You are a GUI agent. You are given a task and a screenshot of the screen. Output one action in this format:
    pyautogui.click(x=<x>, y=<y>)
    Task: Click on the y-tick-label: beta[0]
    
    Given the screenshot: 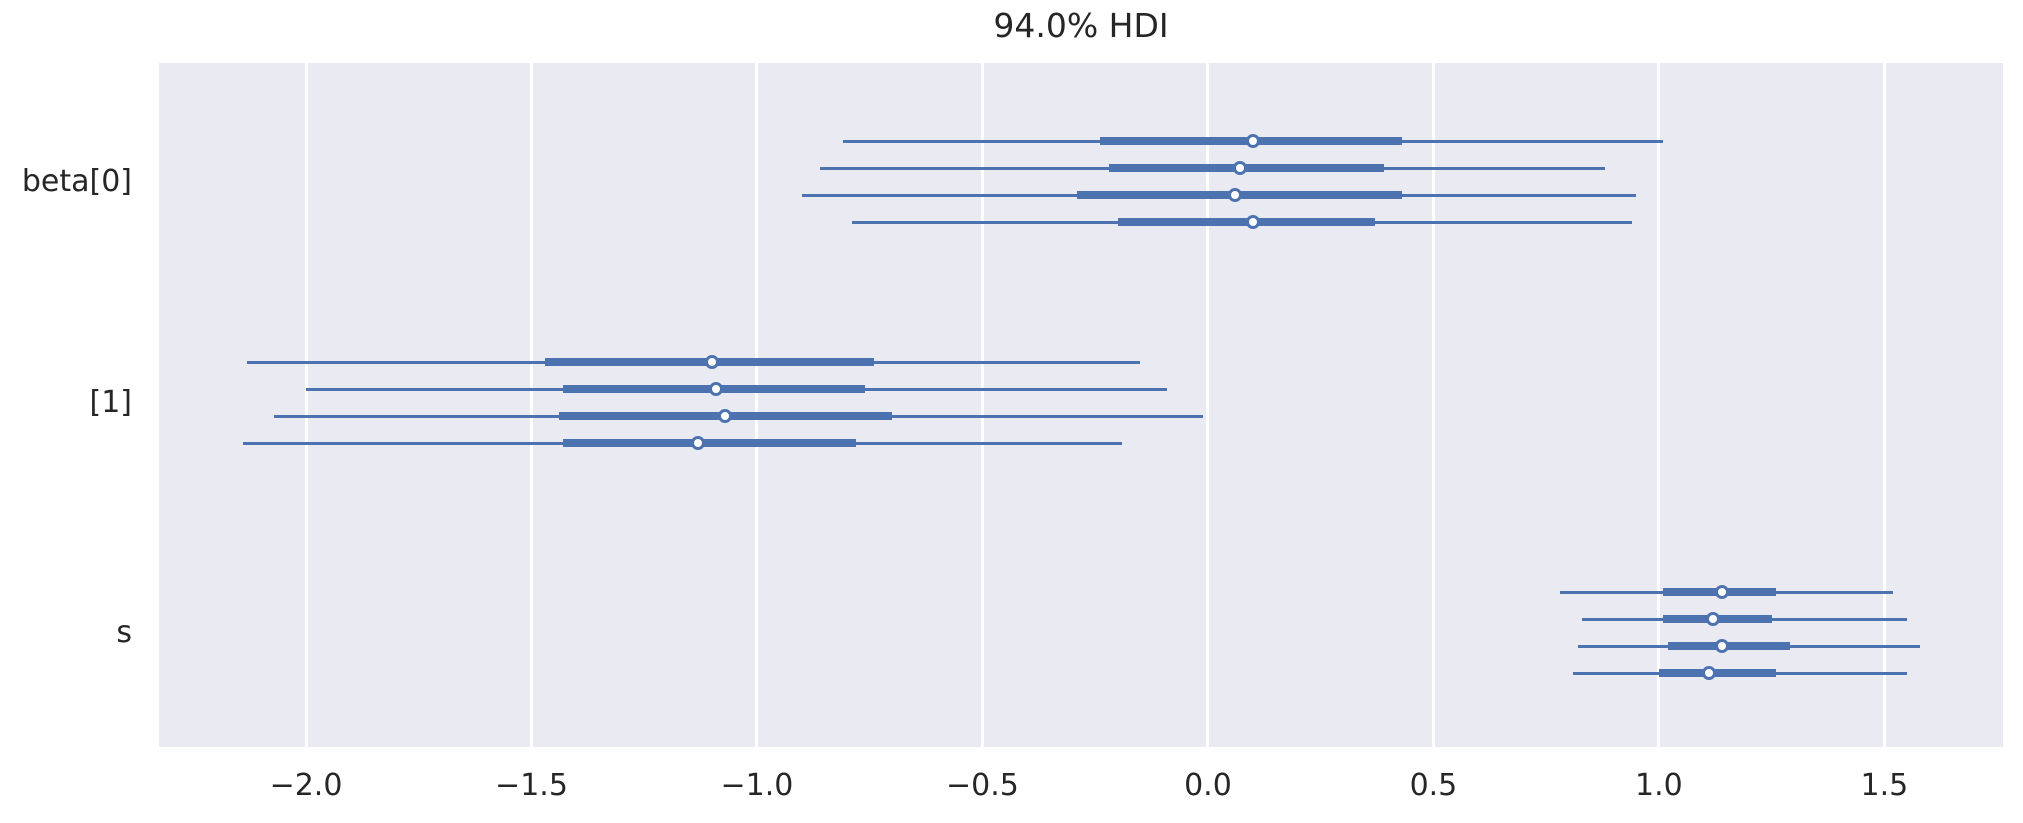 What is the action you would take?
    pyautogui.click(x=76, y=181)
    